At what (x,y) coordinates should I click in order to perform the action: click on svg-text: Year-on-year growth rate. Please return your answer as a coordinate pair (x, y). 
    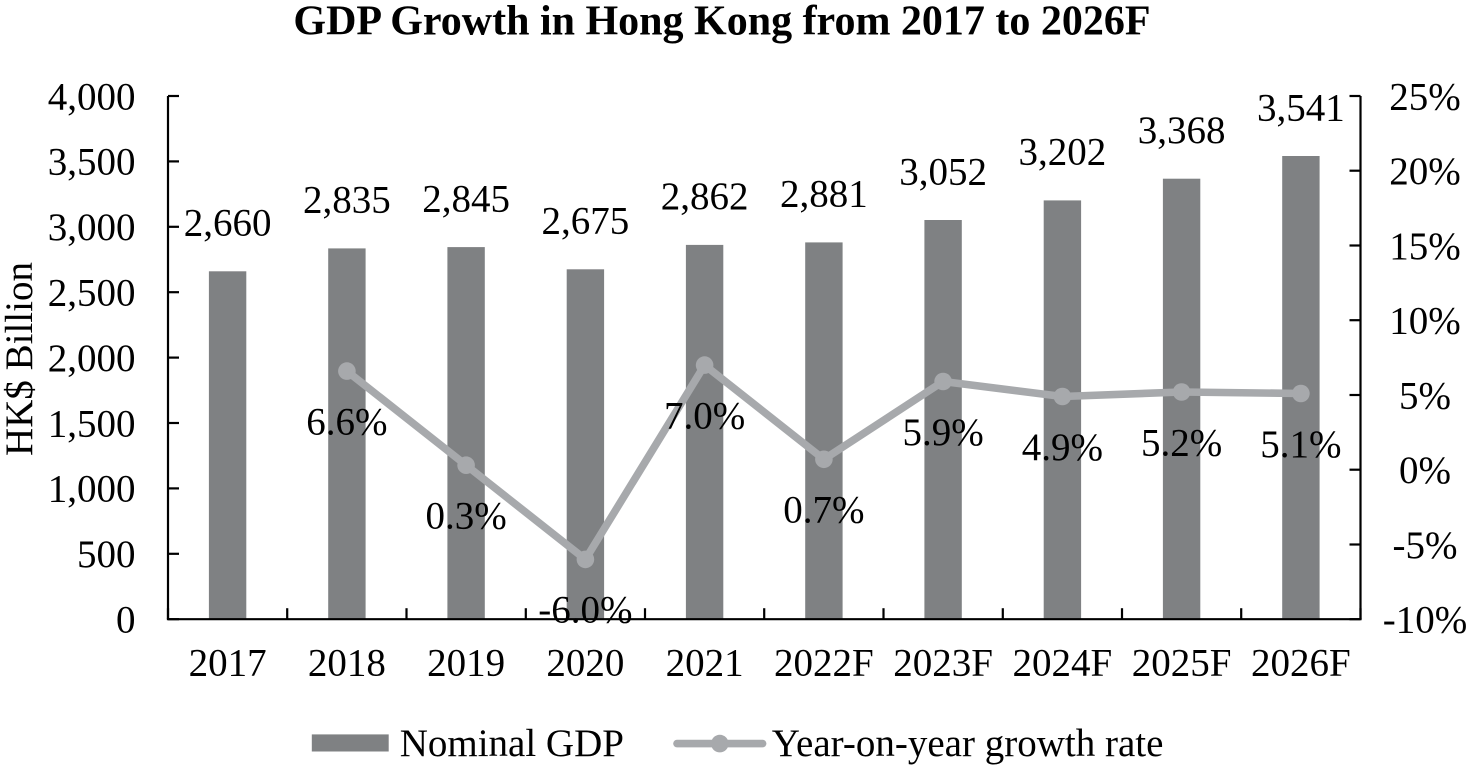
    Looking at the image, I should click on (968, 743).